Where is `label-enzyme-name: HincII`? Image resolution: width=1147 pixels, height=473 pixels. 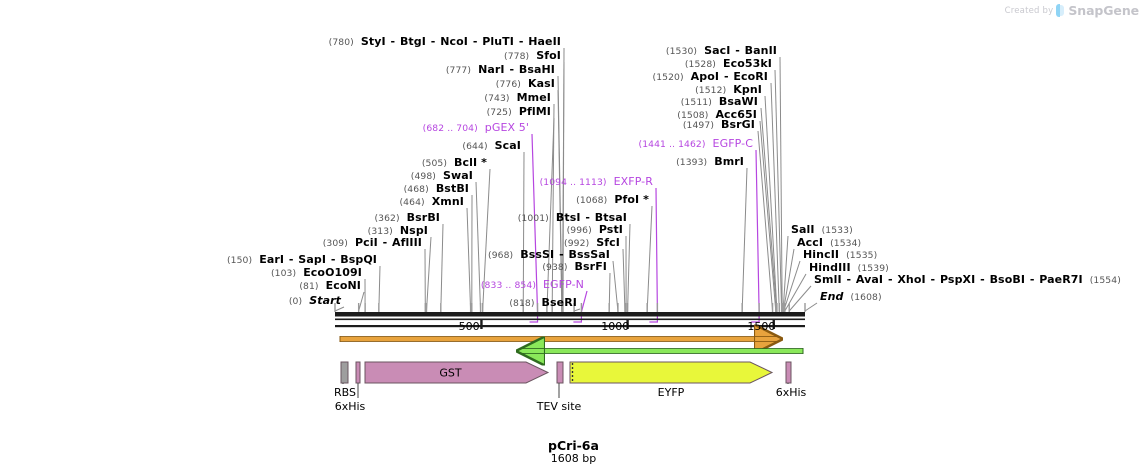 label-enzyme-name: HincII is located at coordinates (821, 254).